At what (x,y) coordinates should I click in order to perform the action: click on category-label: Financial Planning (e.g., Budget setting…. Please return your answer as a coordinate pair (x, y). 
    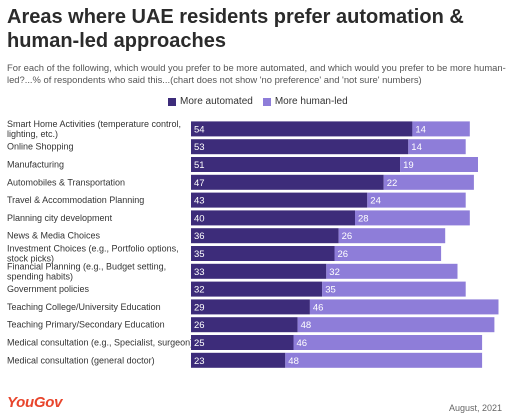
    Looking at the image, I should click on (86, 271).